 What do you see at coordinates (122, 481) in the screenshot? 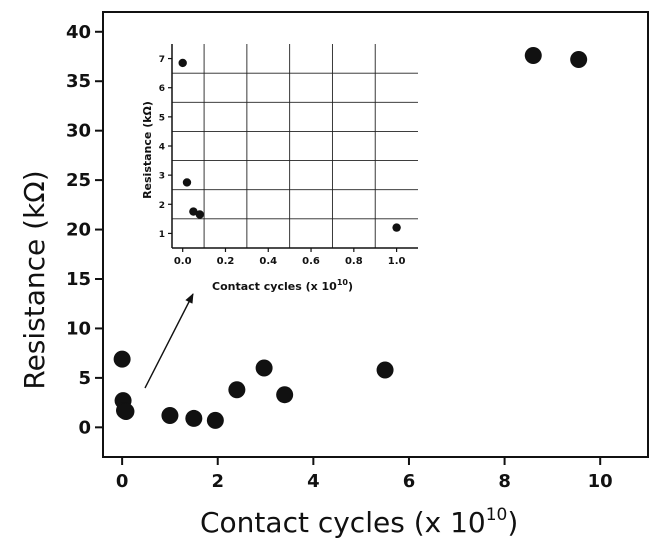
I see `main-x-tick-label: 0` at bounding box center [122, 481].